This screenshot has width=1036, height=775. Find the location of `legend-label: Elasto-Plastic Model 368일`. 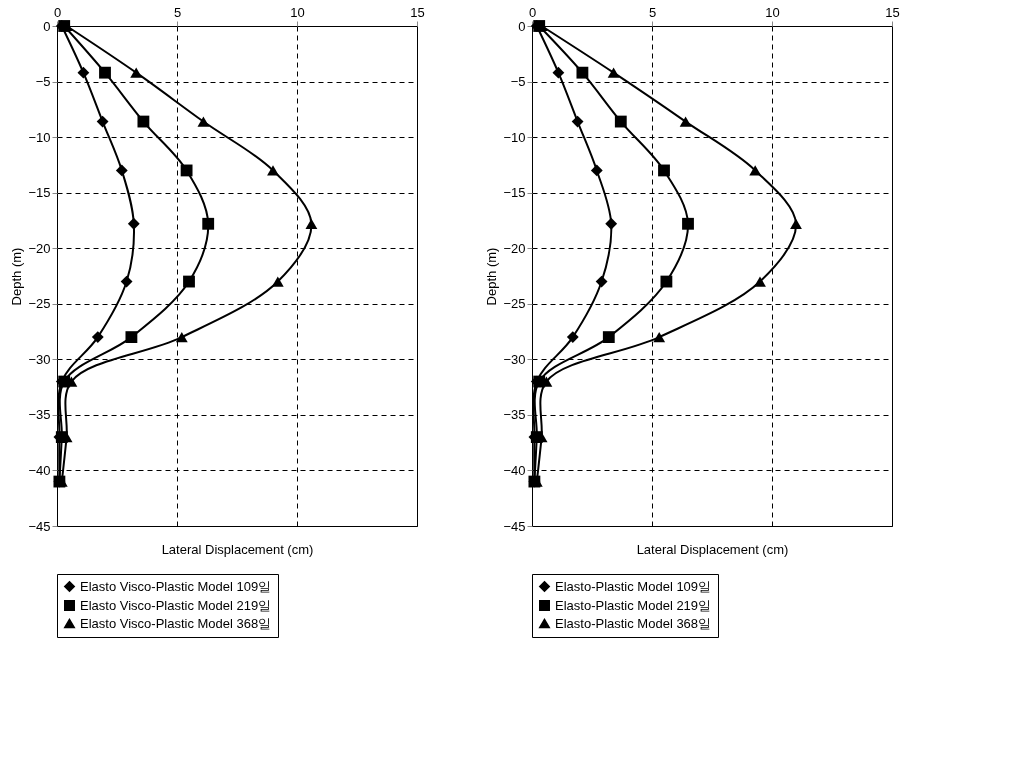

legend-label: Elasto-Plastic Model 368일 is located at coordinates (633, 623).